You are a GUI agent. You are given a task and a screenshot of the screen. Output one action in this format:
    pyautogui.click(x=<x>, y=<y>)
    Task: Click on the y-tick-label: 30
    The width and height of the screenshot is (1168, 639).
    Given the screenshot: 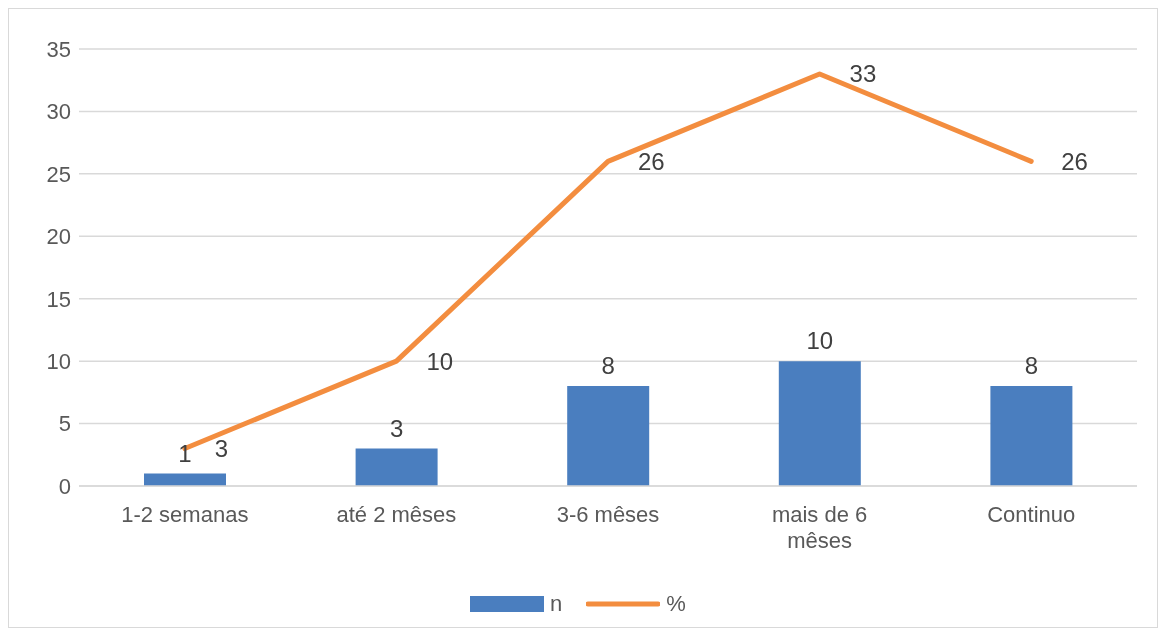 What is the action you would take?
    pyautogui.click(x=58, y=112)
    